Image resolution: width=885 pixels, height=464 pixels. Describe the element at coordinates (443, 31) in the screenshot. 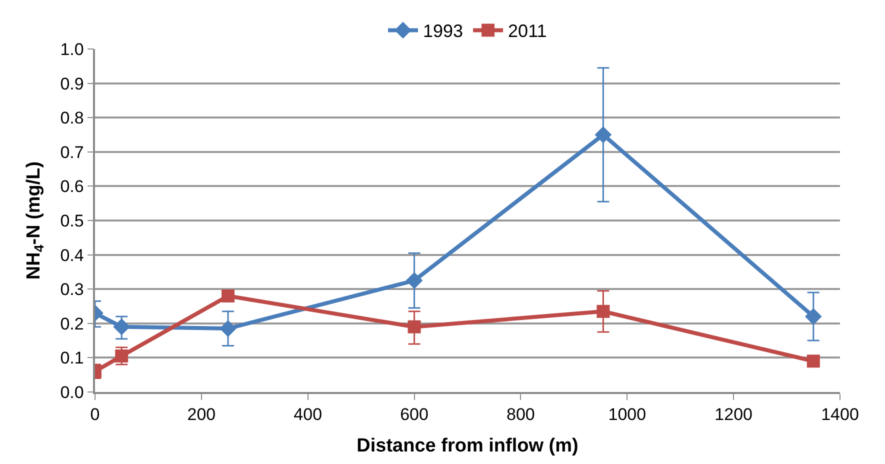

I see `legend-label: 1993` at that location.